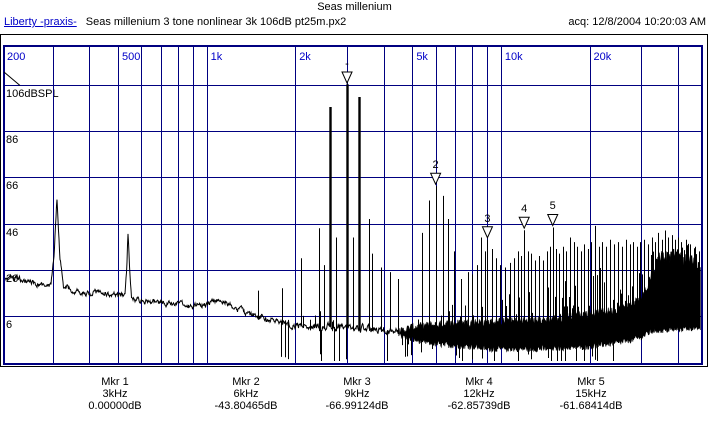 Image resolution: width=709 pixels, height=426 pixels. I want to click on marker-value: -62.85739dB, so click(479, 406).